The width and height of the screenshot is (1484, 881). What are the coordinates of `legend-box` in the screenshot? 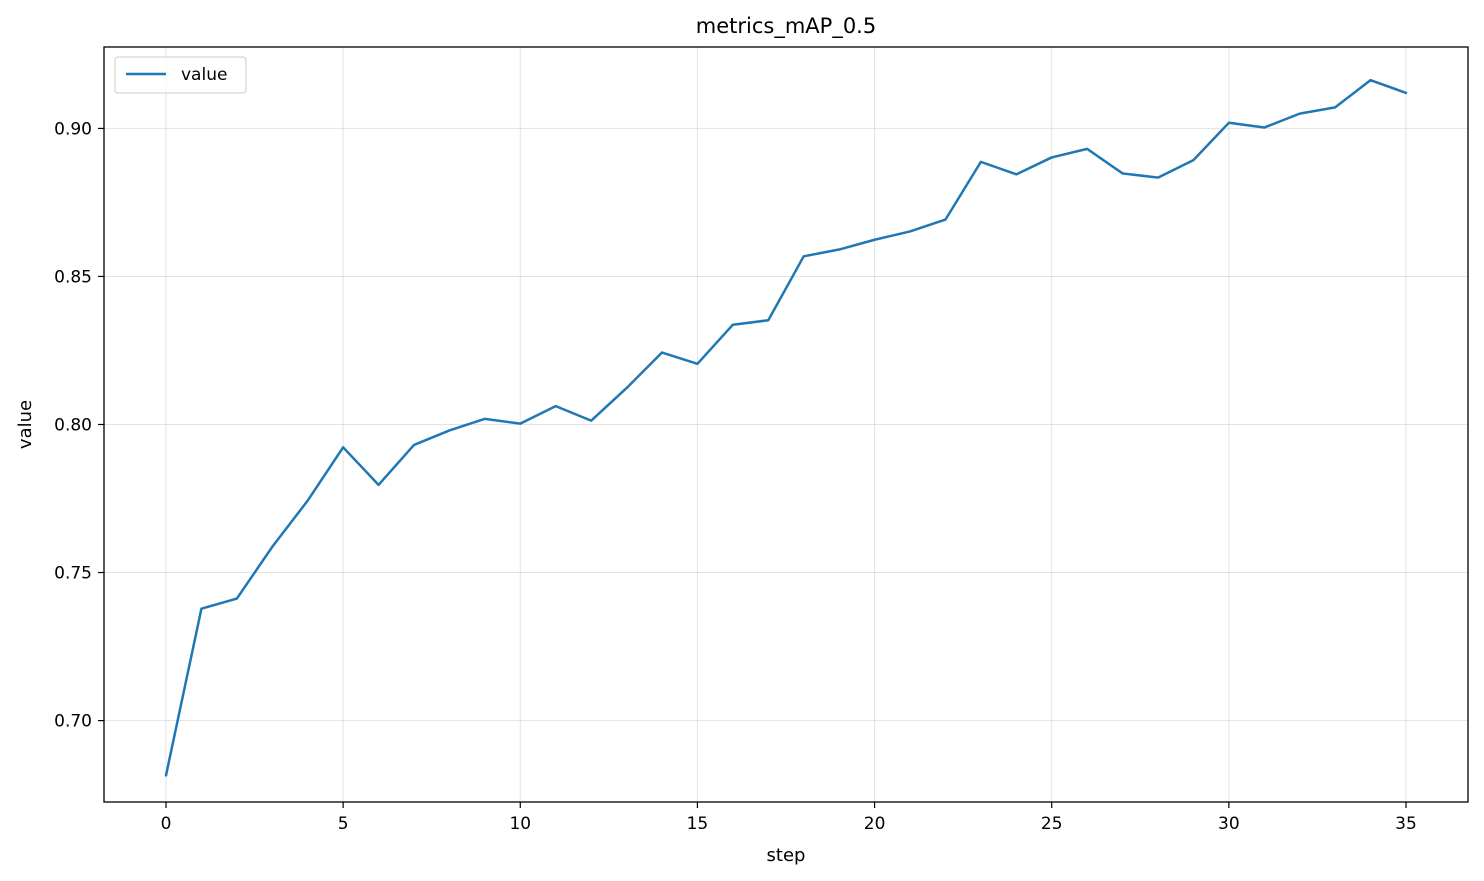 It's located at (180, 75).